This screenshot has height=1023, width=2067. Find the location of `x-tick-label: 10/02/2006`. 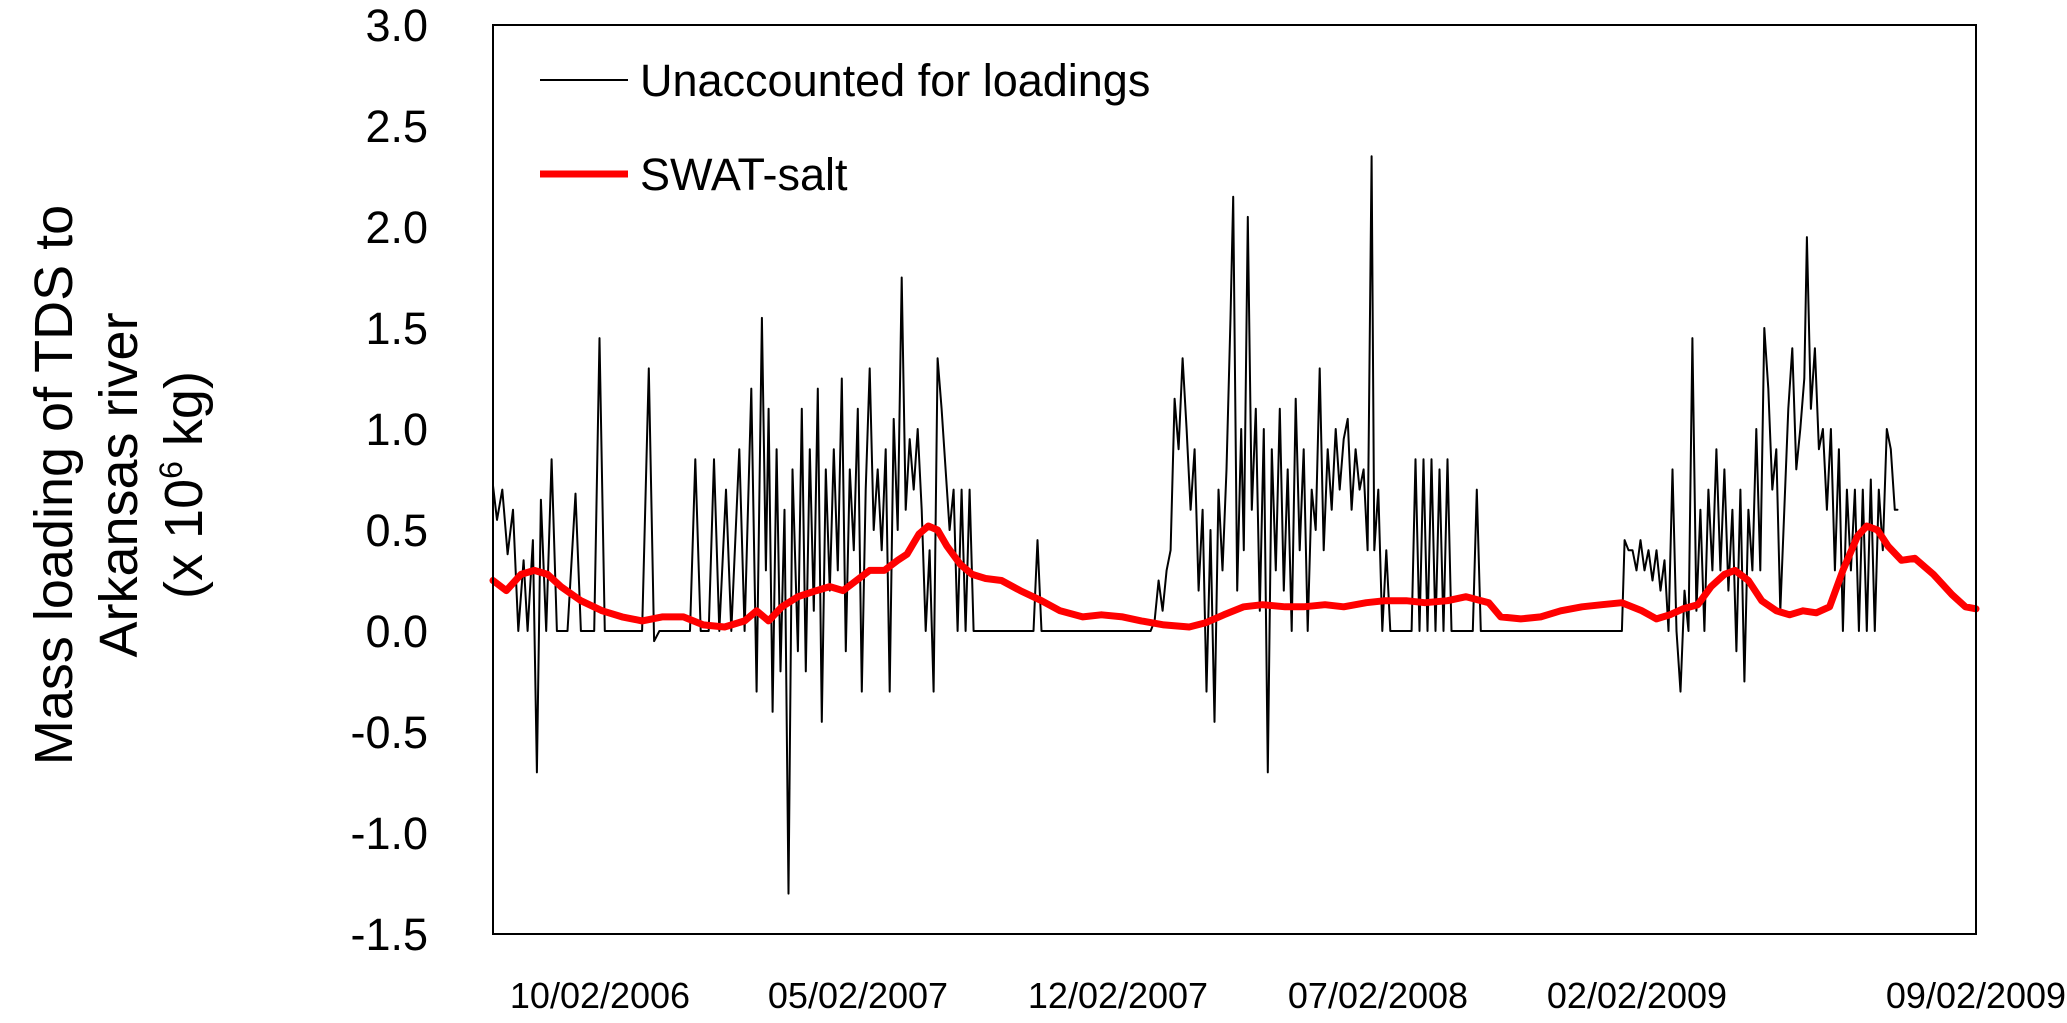

x-tick-label: 10/02/2006 is located at coordinates (600, 995).